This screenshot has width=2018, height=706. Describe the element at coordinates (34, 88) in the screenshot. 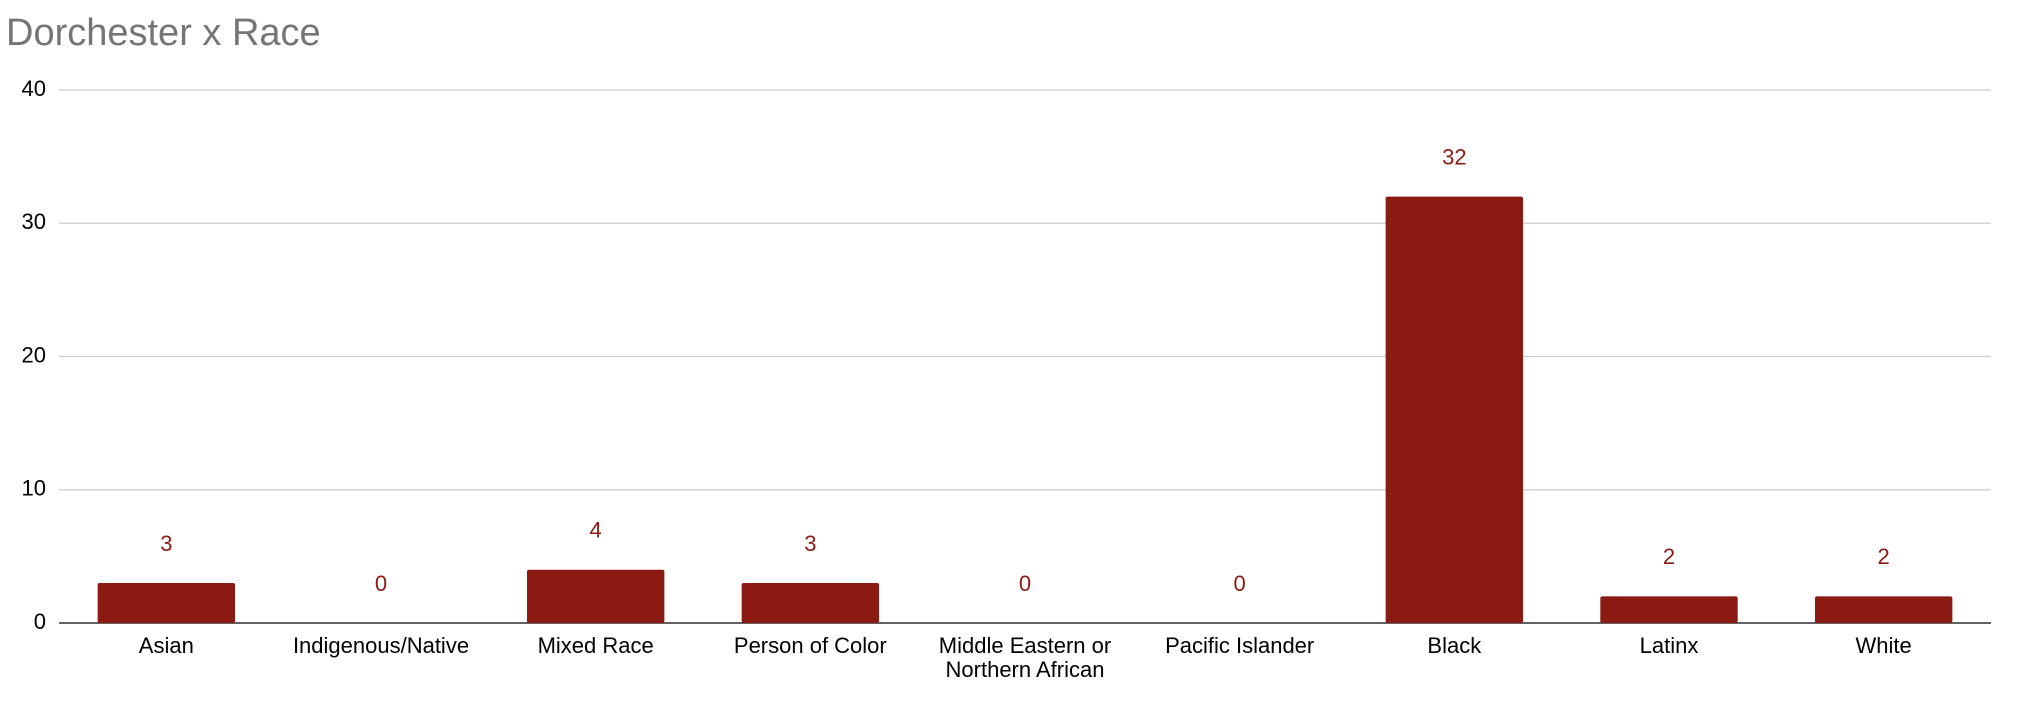

I see `y-tick-label: 40` at that location.